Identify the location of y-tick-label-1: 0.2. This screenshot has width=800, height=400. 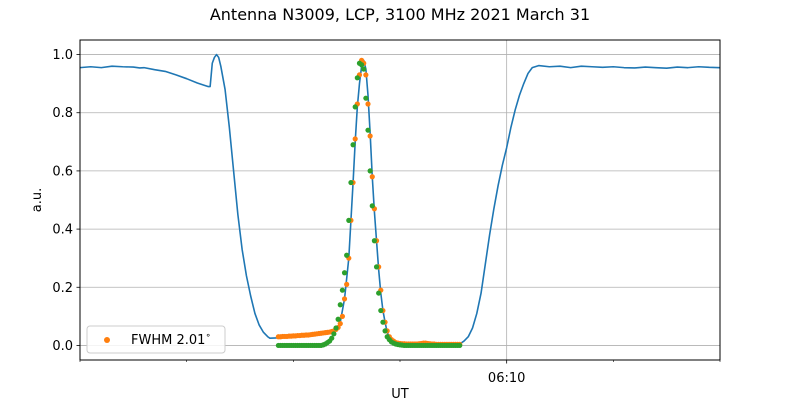
(62, 288).